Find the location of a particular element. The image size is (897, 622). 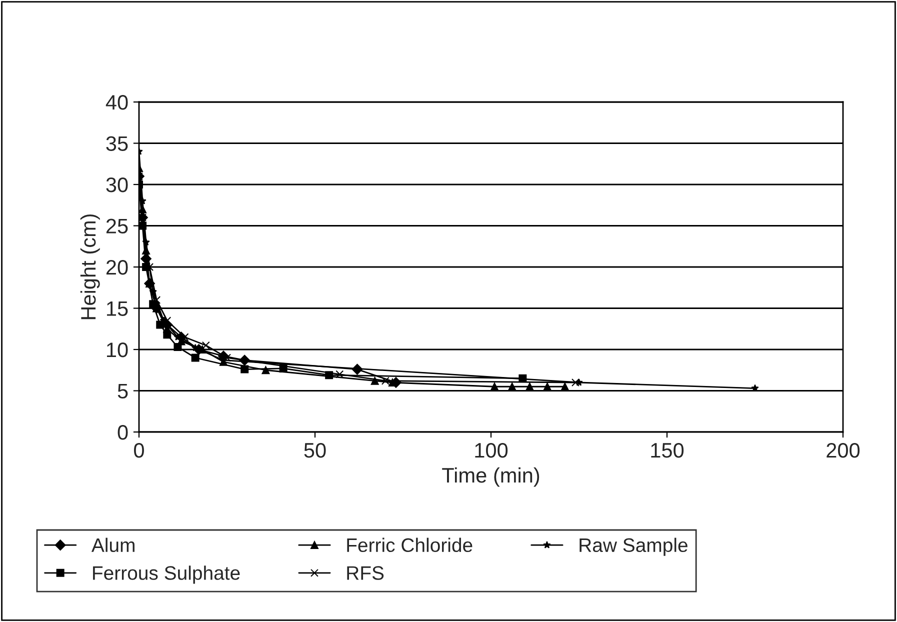

x-axis-title: Time (min) is located at coordinates (491, 477).